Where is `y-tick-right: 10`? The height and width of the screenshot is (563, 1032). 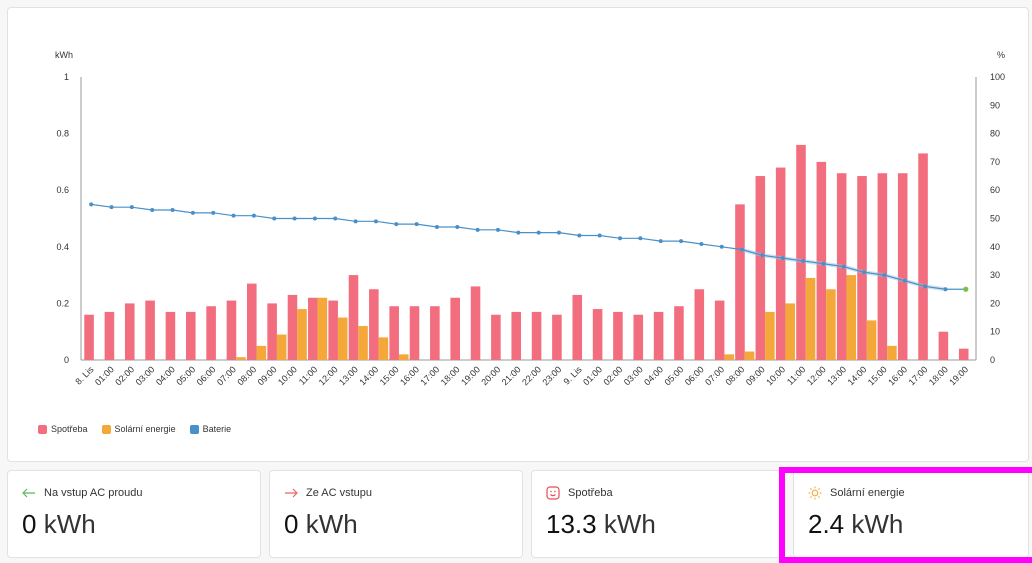
y-tick-right: 10 is located at coordinates (995, 332).